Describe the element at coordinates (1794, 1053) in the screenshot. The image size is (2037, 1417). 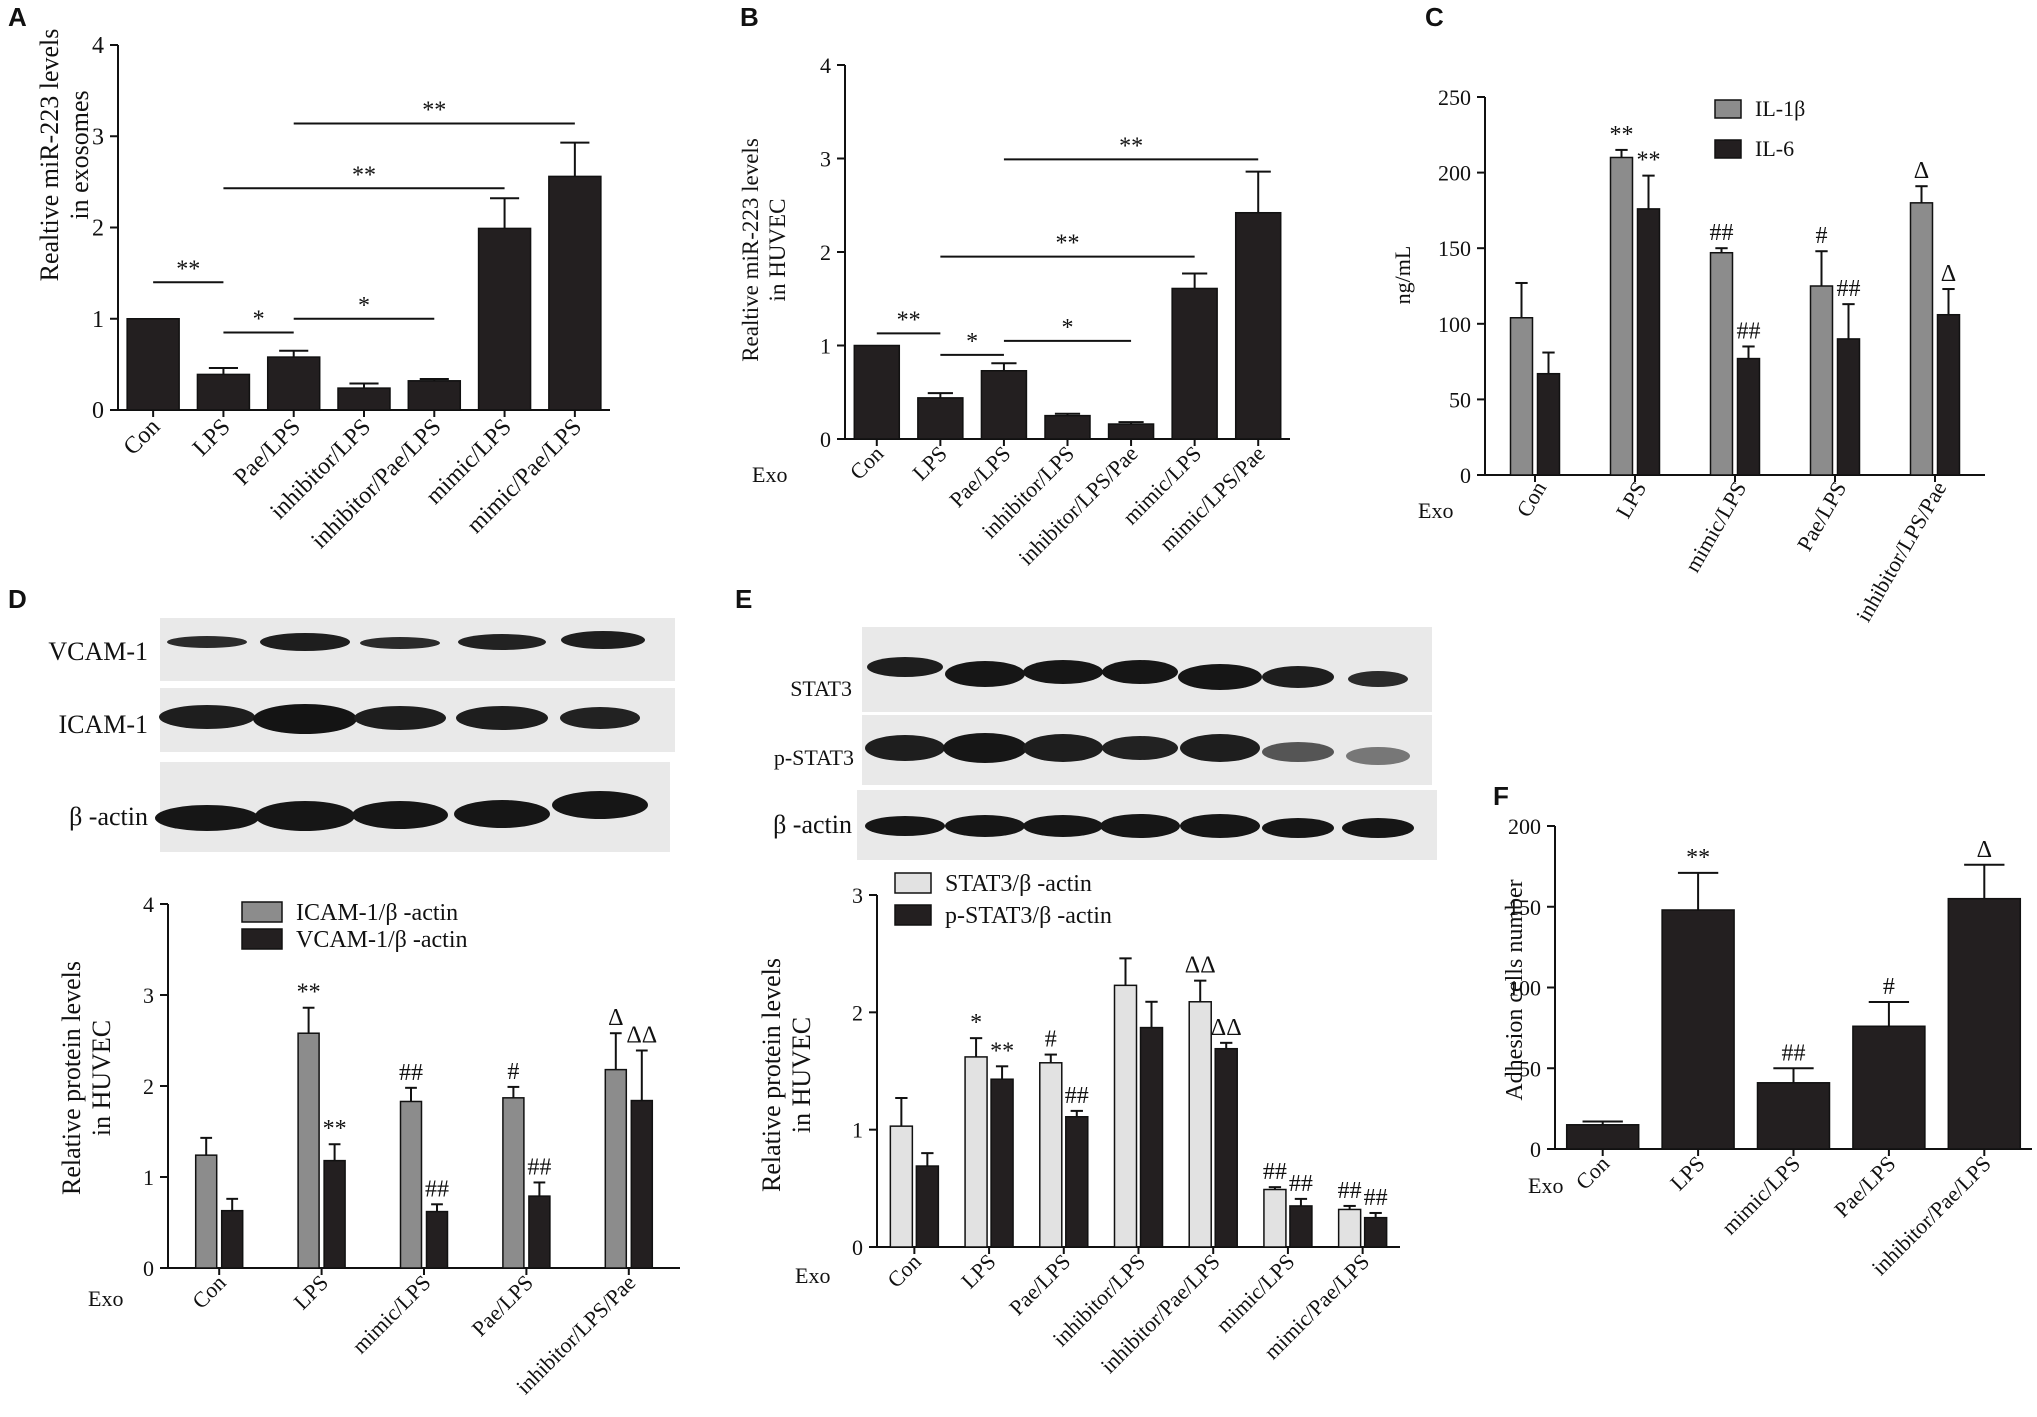
I see `significance-mark-f: ##` at that location.